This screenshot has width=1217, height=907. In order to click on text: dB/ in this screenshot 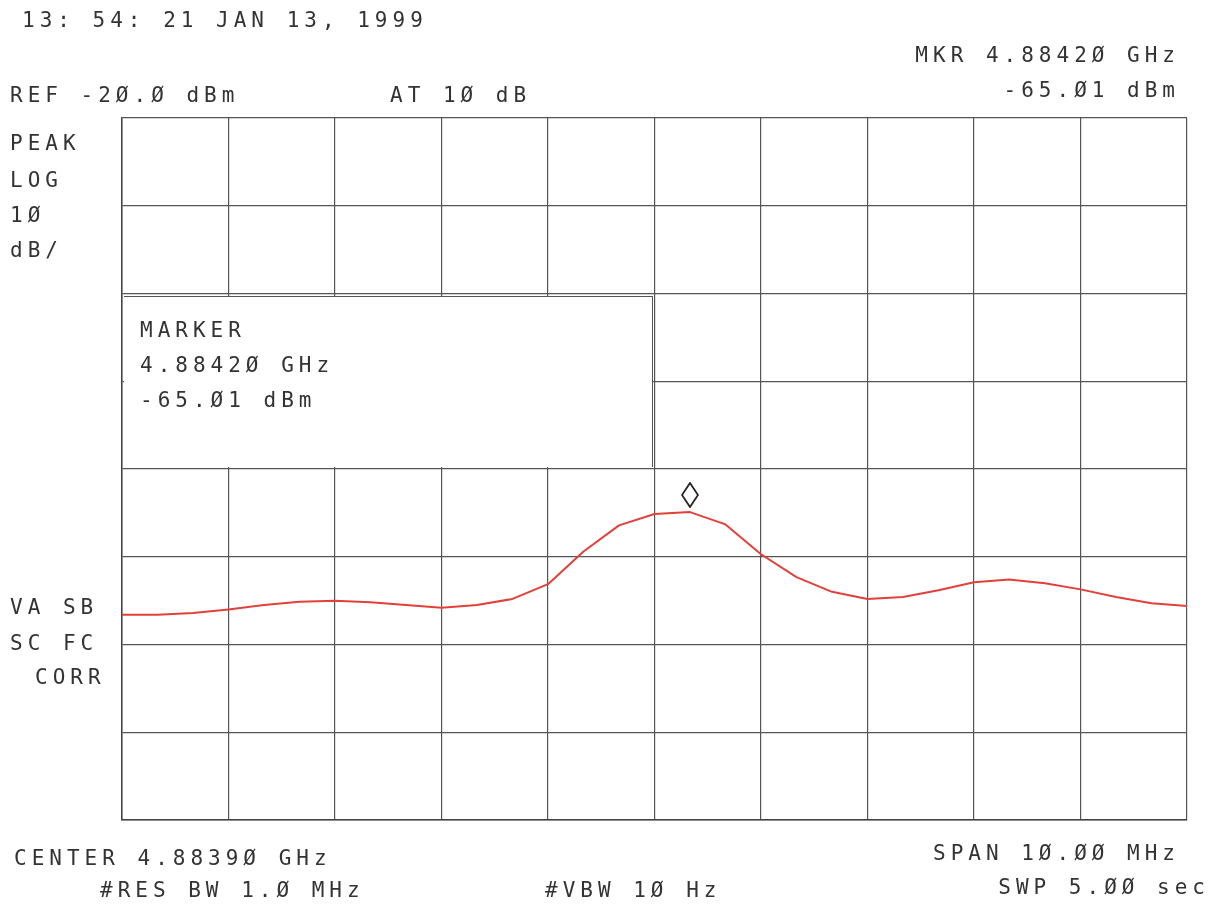, I will do `click(36, 250)`.